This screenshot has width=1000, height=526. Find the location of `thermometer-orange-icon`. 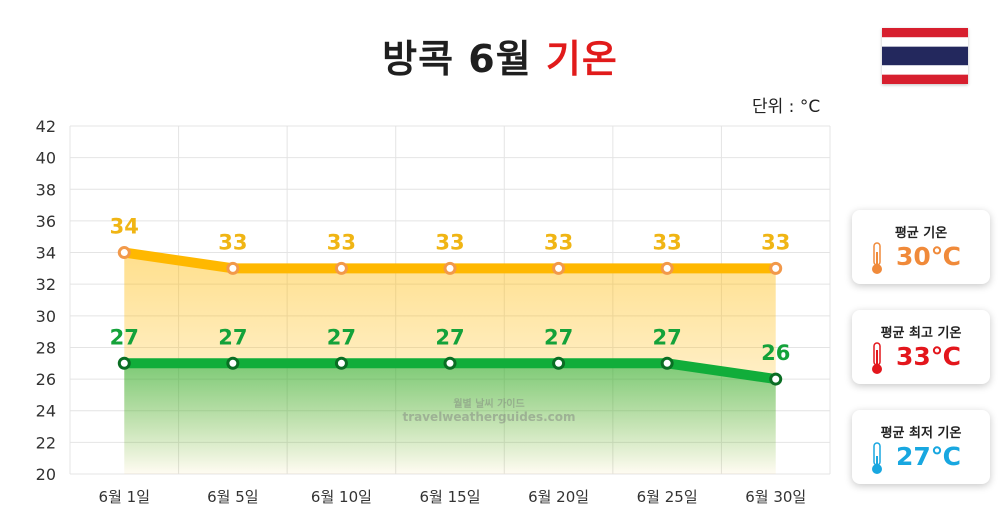

thermometer-orange-icon is located at coordinates (877, 258).